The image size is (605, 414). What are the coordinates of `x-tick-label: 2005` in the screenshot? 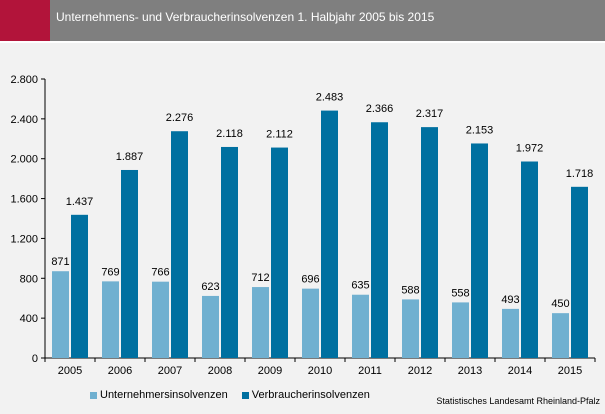 It's located at (70, 371).